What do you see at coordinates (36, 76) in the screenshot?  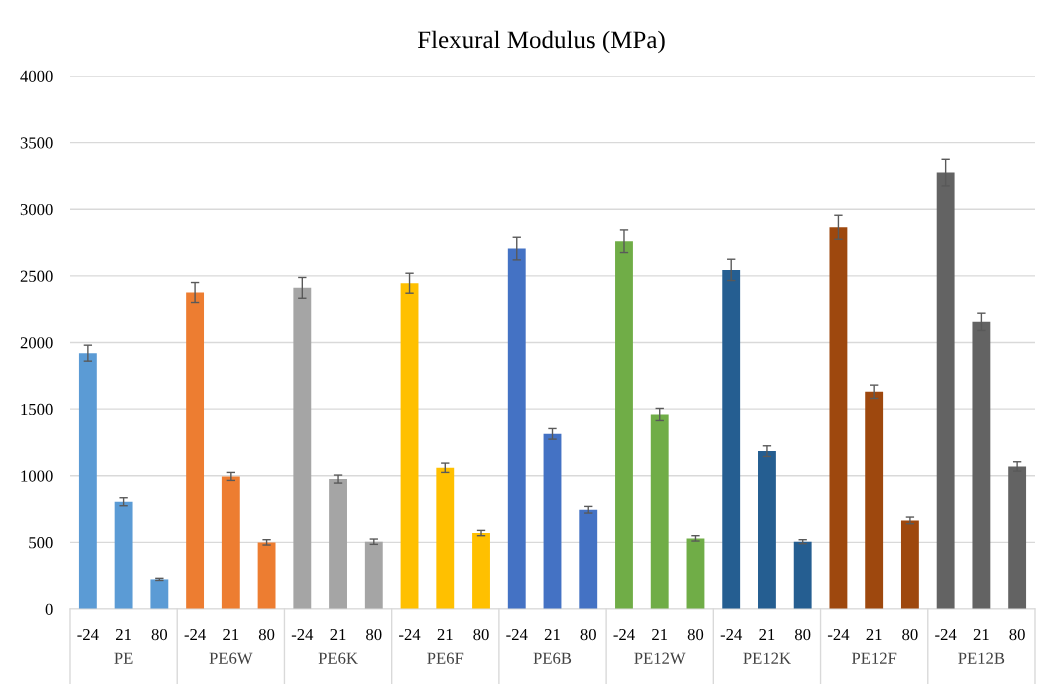 I see `y-tick-label: 4000` at bounding box center [36, 76].